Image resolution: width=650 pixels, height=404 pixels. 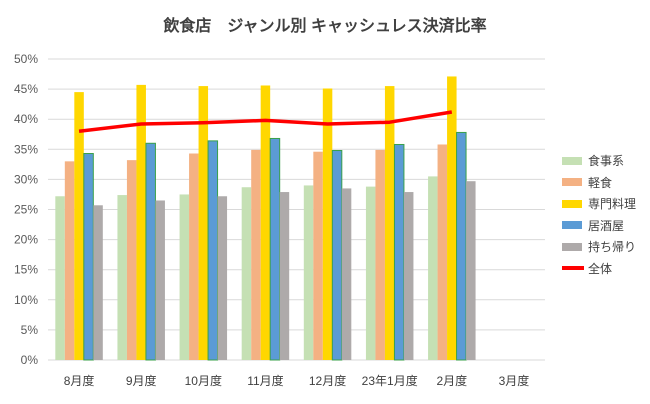 What do you see at coordinates (30, 330) in the screenshot?
I see `y-tick-label: 5%` at bounding box center [30, 330].